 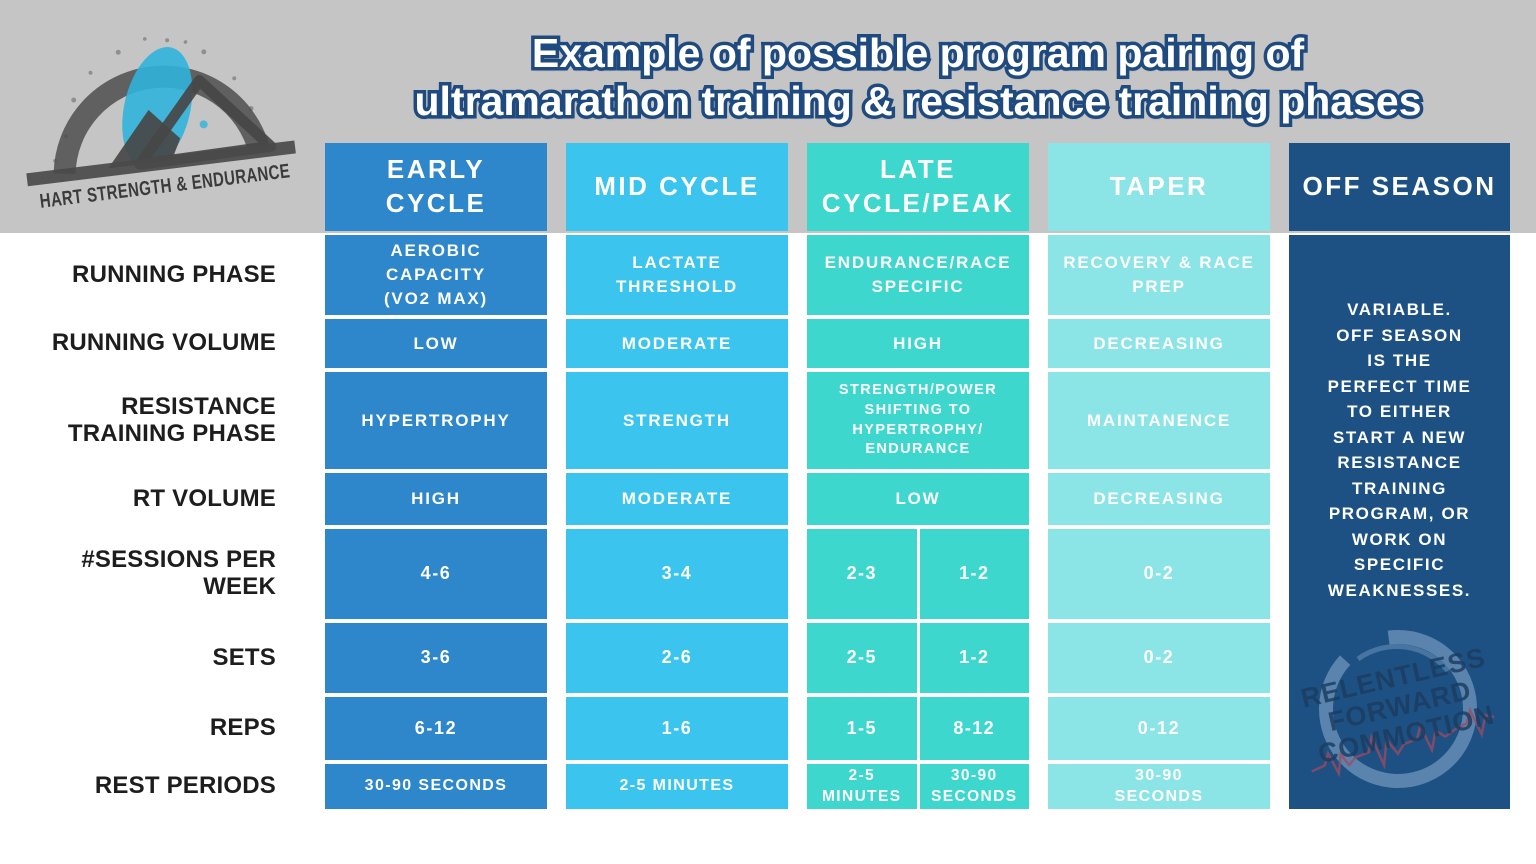 What do you see at coordinates (918, 658) in the screenshot?
I see `cell-late-sets: 2-5 1-2` at bounding box center [918, 658].